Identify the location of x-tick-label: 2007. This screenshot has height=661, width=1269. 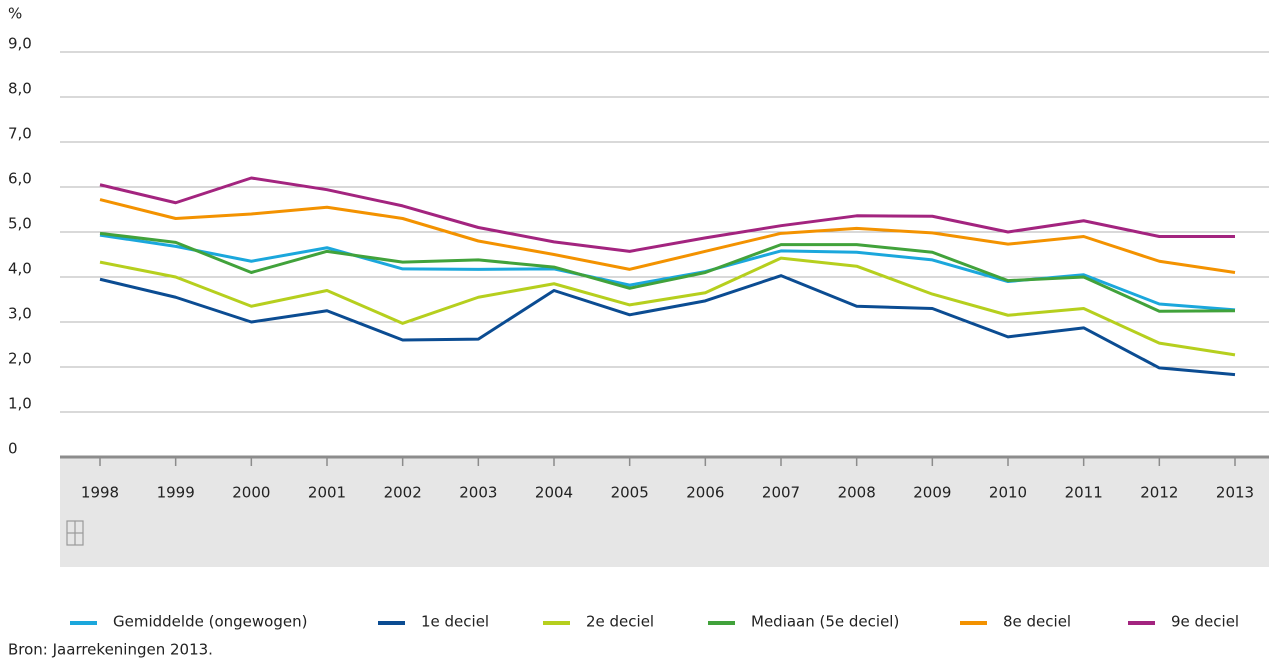
(781, 493).